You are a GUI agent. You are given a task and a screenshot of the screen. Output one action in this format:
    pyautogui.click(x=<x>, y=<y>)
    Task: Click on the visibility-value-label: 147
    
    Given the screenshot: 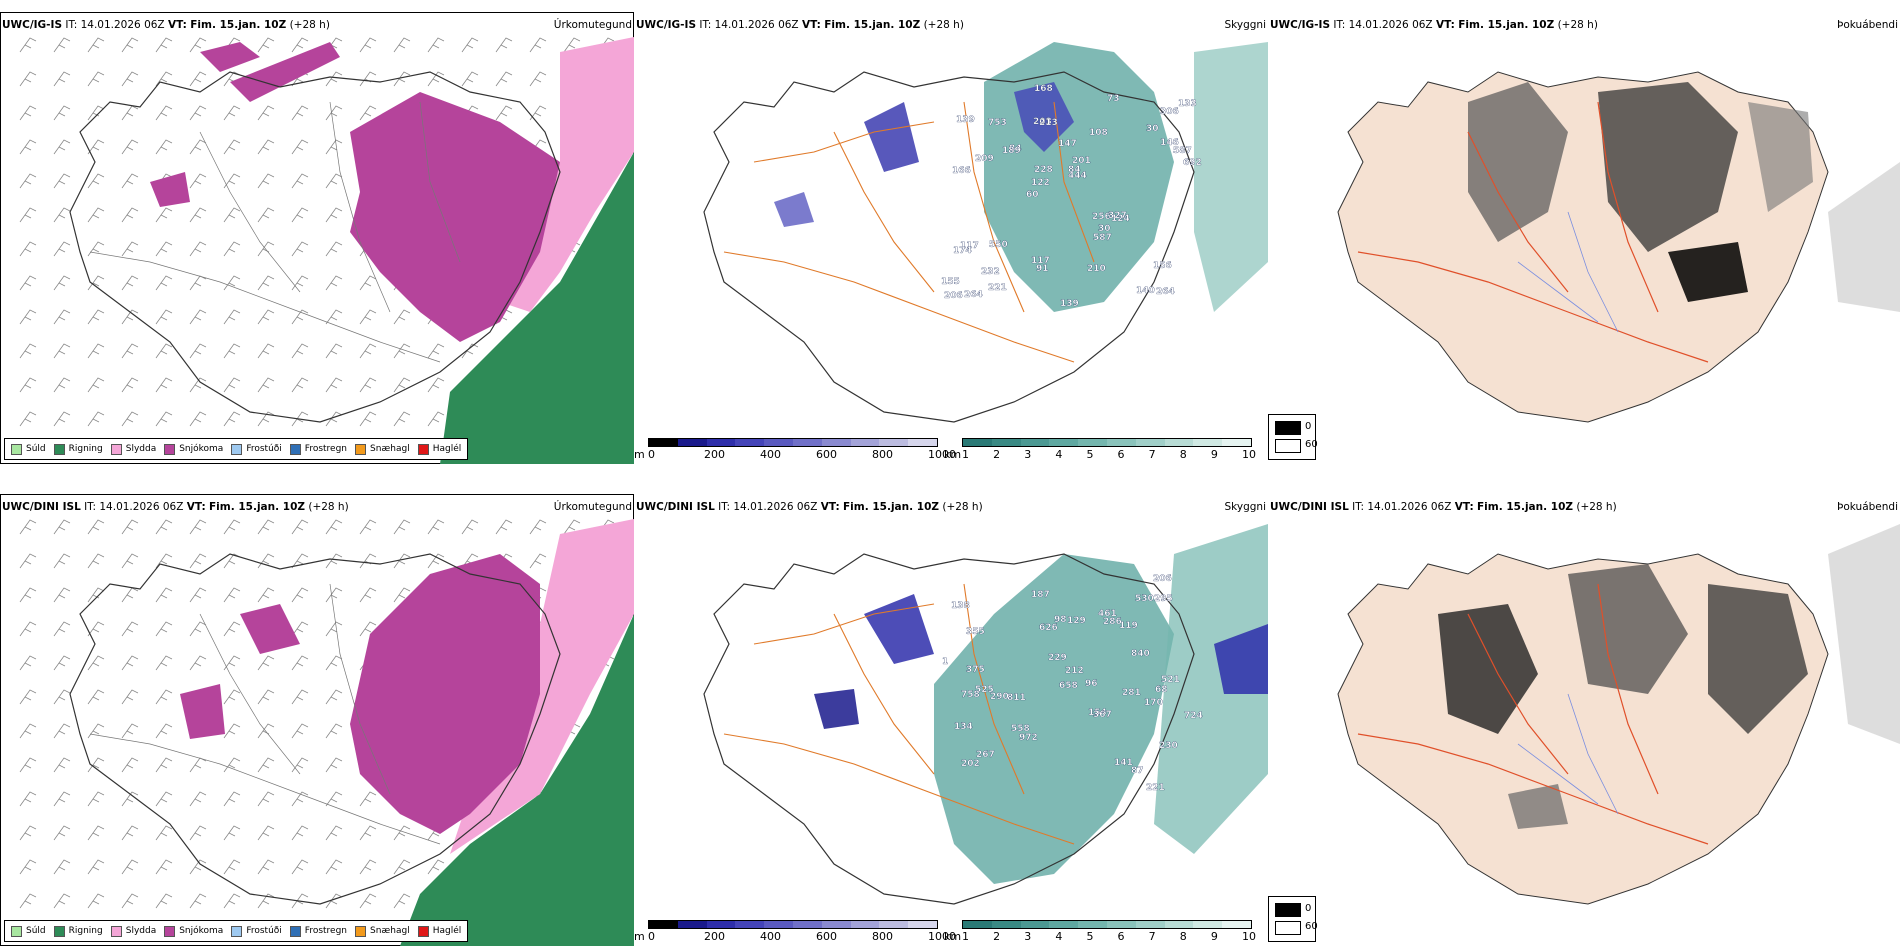 What is the action you would take?
    pyautogui.click(x=1067, y=144)
    